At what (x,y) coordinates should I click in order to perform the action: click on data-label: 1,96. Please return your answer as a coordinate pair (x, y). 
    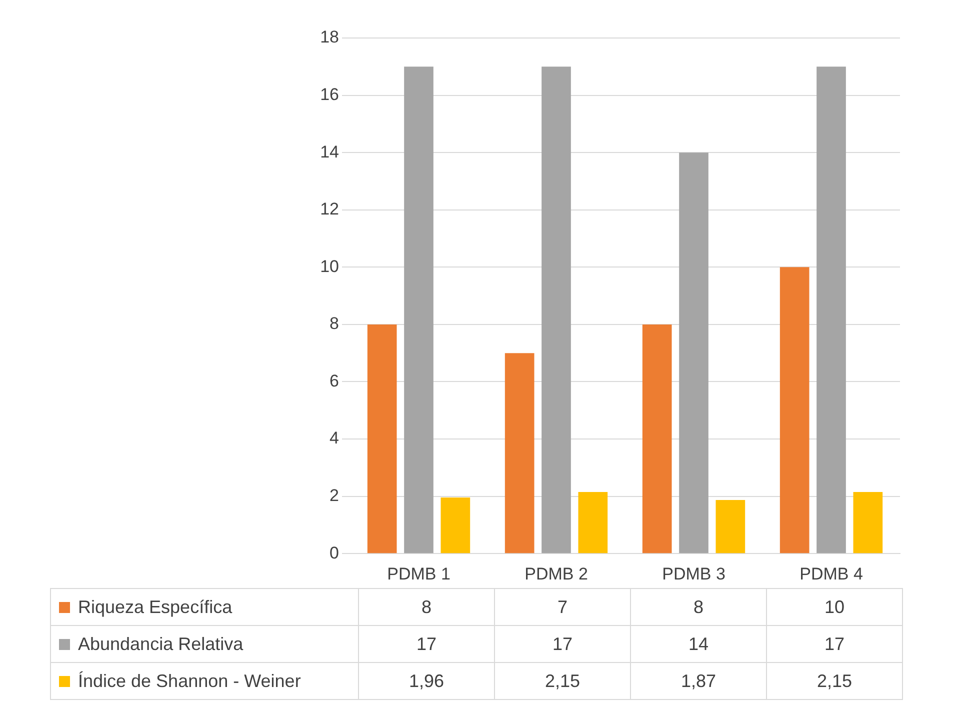
    Looking at the image, I should click on (426, 681).